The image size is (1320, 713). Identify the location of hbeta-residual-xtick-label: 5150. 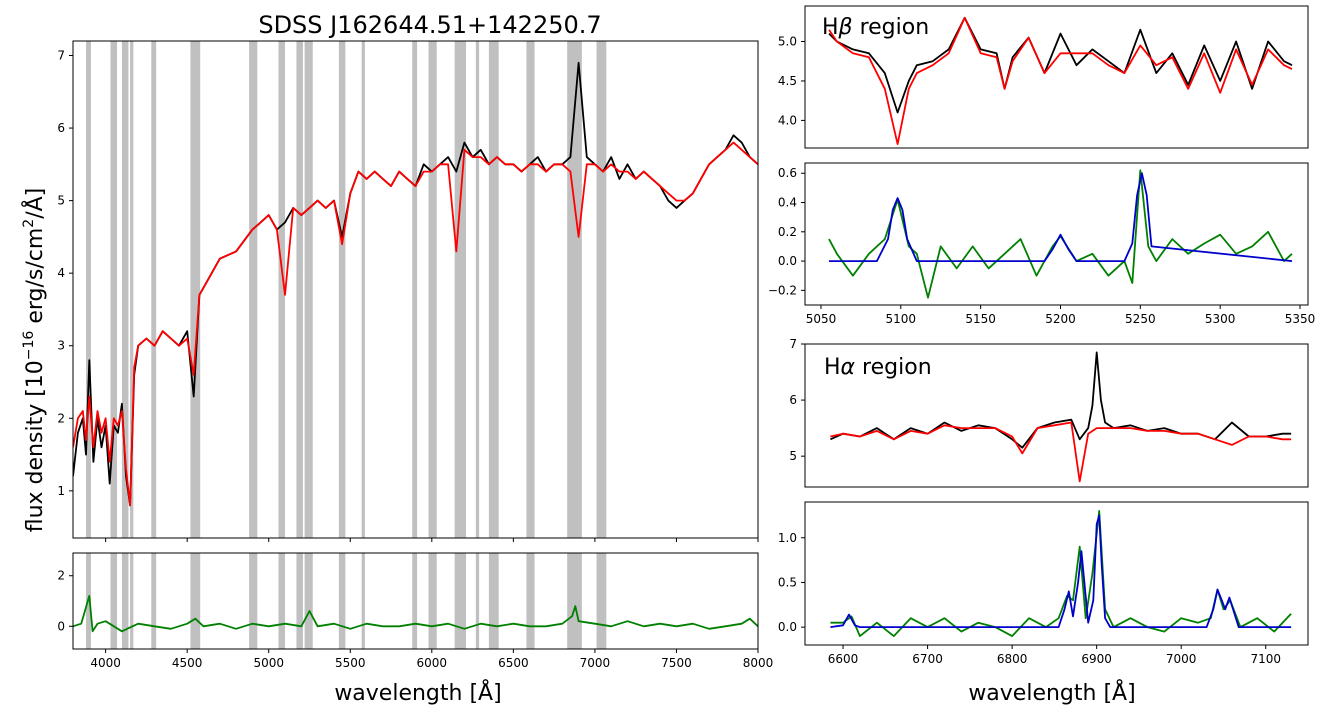
(980, 319).